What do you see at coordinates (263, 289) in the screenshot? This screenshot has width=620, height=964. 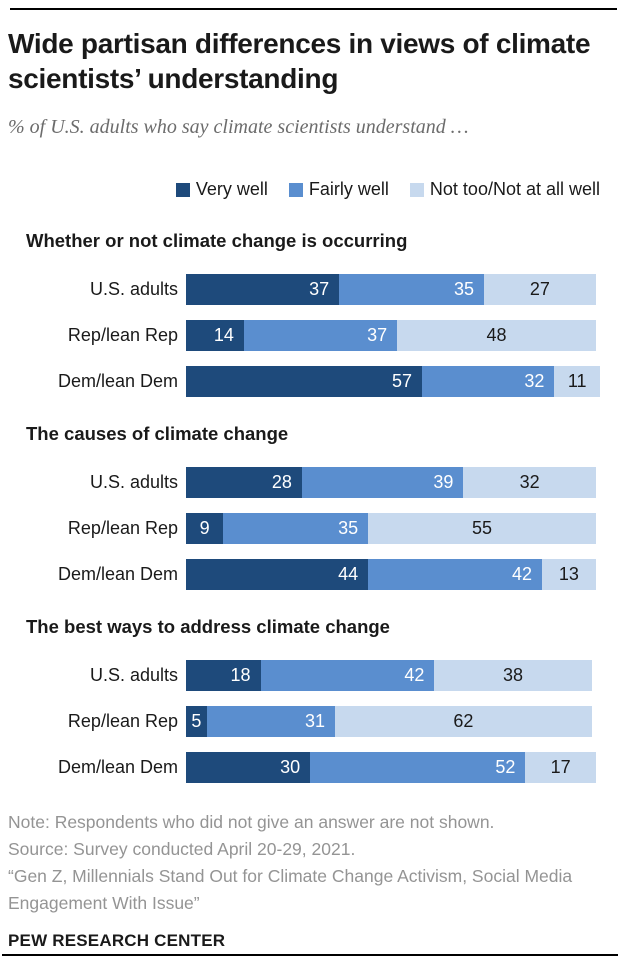 I see `bar-segment-very-well: 37` at bounding box center [263, 289].